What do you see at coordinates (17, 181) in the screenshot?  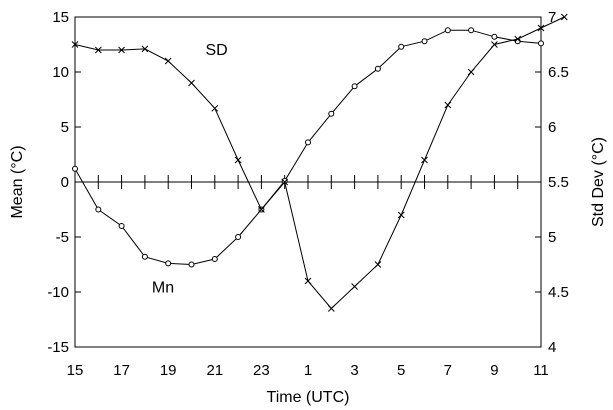 I see `y-axis-label-left: Mean (°C)` at bounding box center [17, 181].